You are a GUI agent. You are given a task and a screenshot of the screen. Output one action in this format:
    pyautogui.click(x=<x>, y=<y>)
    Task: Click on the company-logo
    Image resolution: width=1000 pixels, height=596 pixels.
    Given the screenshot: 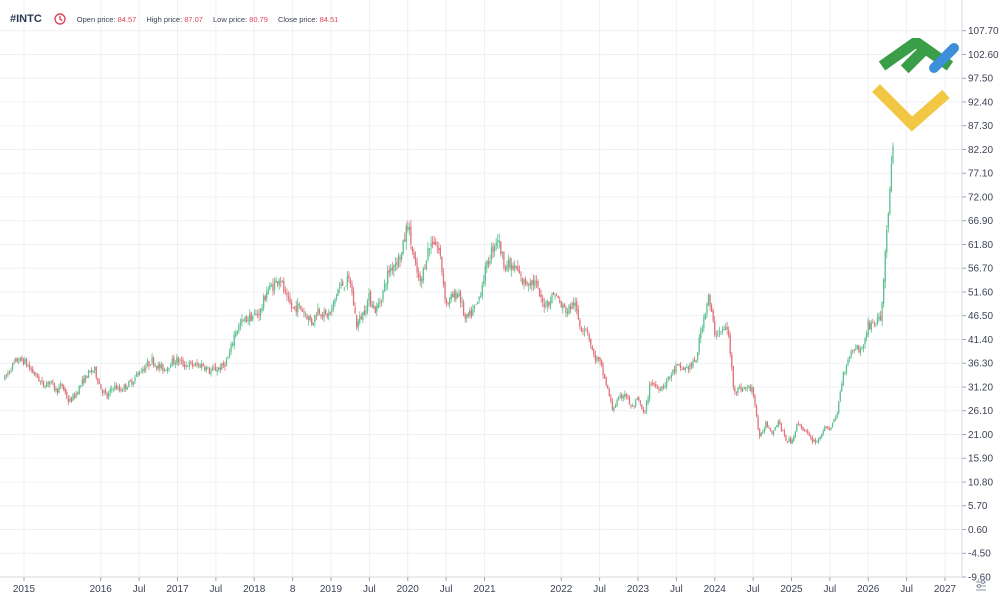 What is the action you would take?
    pyautogui.click(x=915, y=85)
    